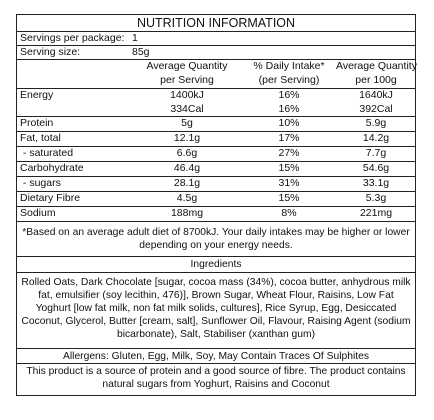 Image resolution: width=434 pixels, height=420 pixels. I want to click on per-serving-value: 1400kJ, so click(187, 95).